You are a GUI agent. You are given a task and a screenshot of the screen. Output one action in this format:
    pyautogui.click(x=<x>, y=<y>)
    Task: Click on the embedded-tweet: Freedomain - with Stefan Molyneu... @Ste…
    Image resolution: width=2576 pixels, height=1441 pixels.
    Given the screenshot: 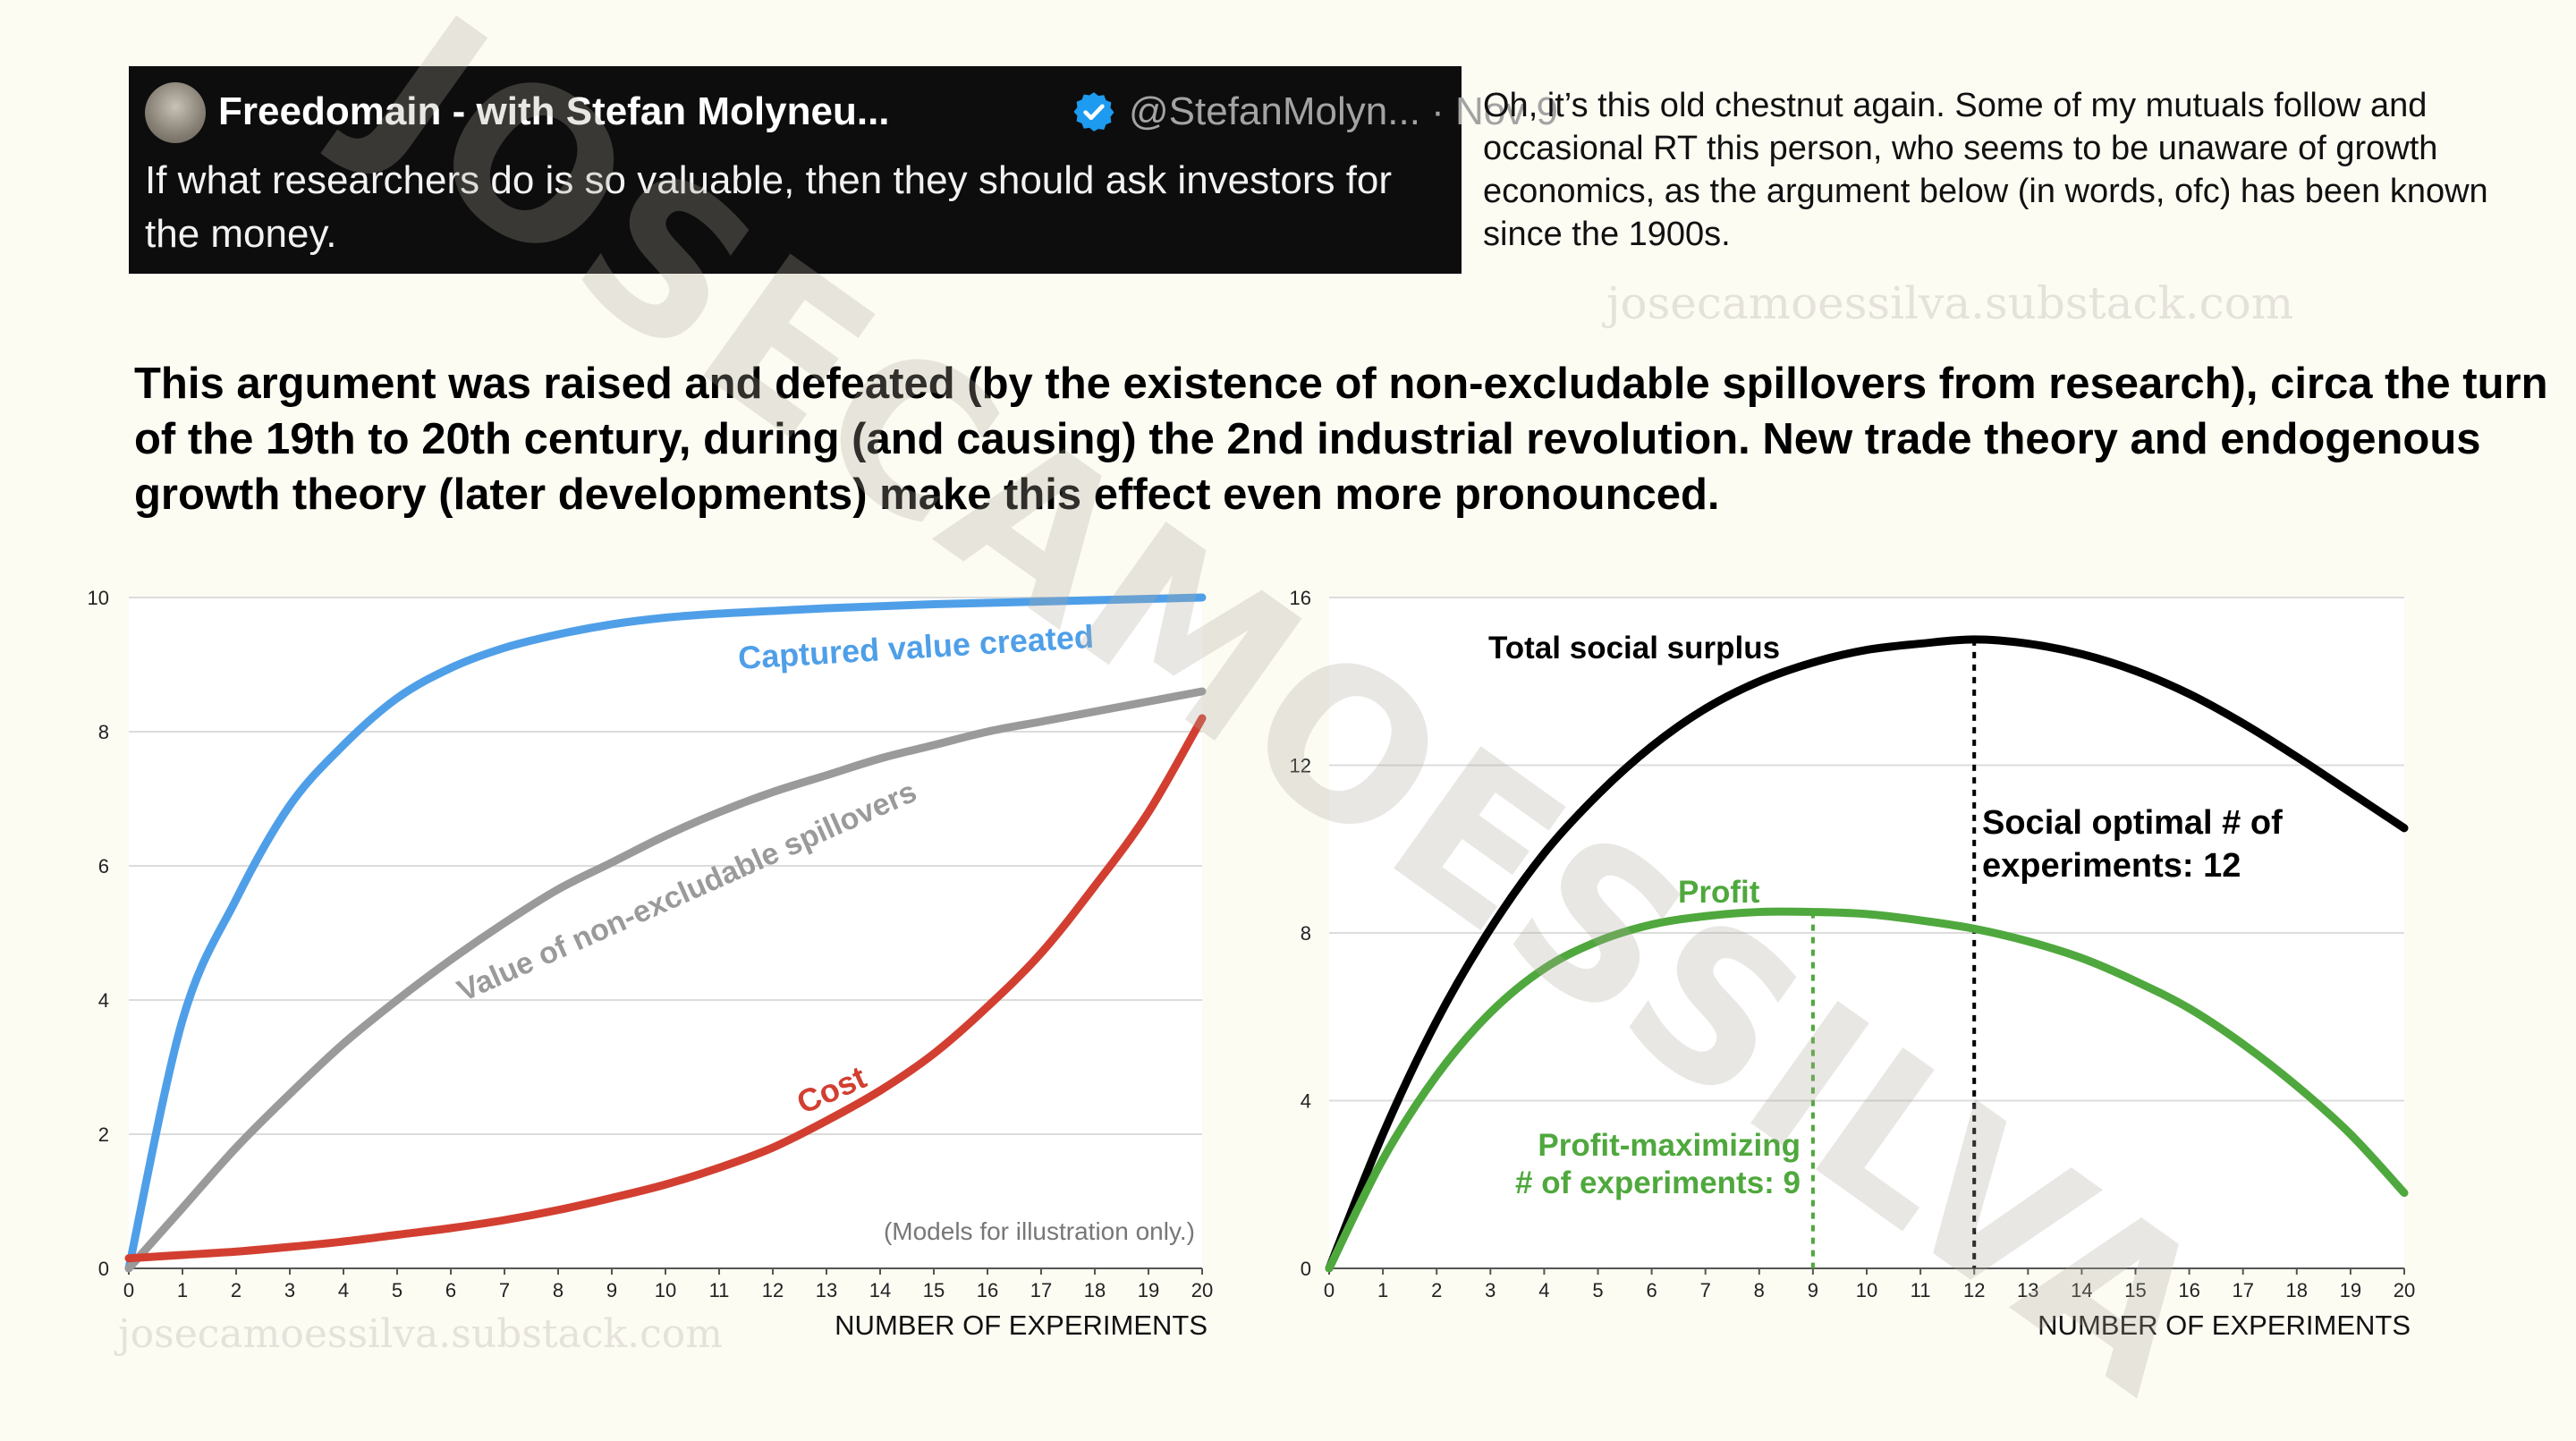 What is the action you would take?
    pyautogui.click(x=843, y=170)
    